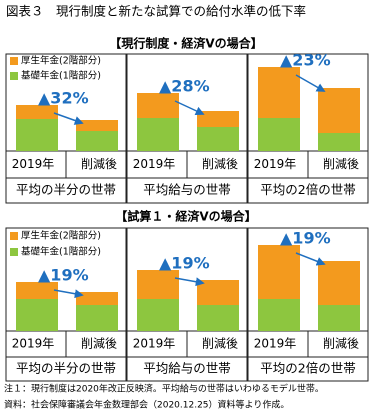  What do you see at coordinates (305, 60) in the screenshot?
I see `annotation: ▲23%` at bounding box center [305, 60].